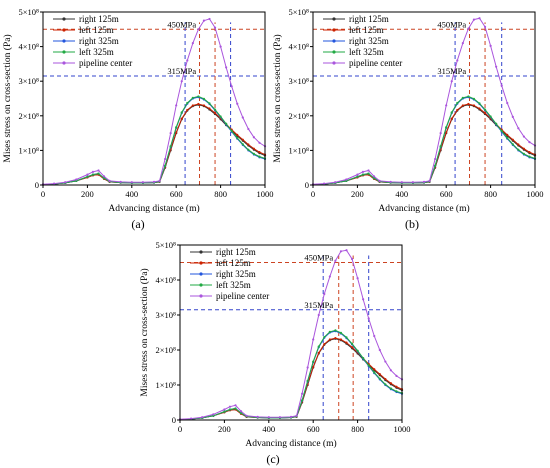 This screenshot has height=468, width=550. I want to click on legend-label: pipeline center, so click(105, 63).